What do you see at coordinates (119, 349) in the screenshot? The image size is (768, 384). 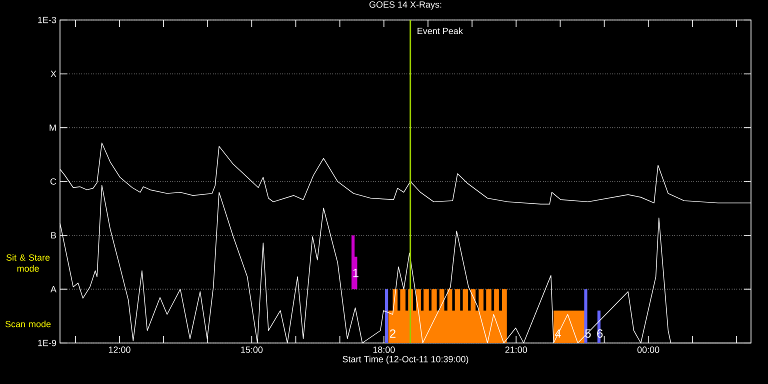 I see `x-tick-label: 12:00` at bounding box center [119, 349].